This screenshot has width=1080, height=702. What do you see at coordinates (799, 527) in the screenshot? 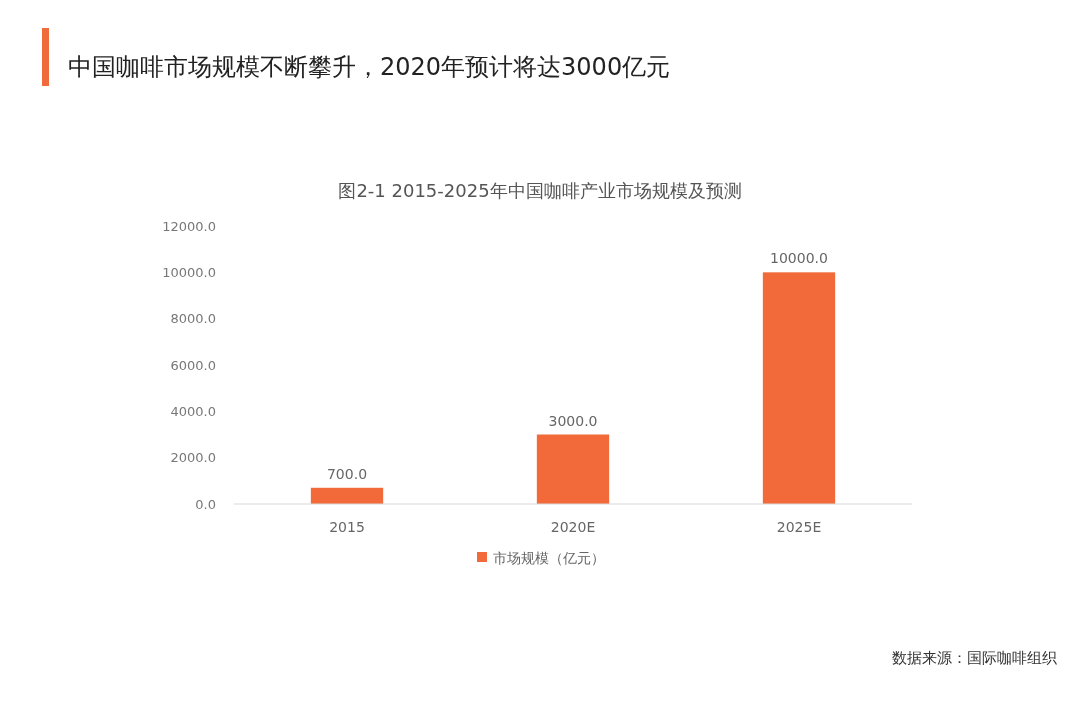
I see `x-tick-label: 2025E` at bounding box center [799, 527].